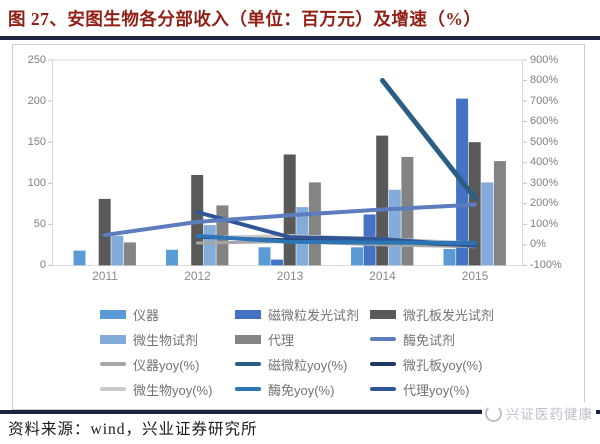  What do you see at coordinates (544, 223) in the screenshot?
I see `right-axis-tick-label: 100%` at bounding box center [544, 223].